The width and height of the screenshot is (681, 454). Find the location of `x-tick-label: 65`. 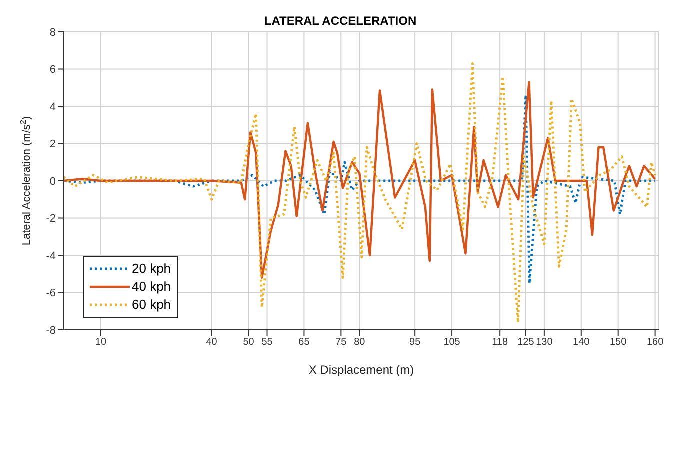

x-tick-label: 65 is located at coordinates (304, 342).